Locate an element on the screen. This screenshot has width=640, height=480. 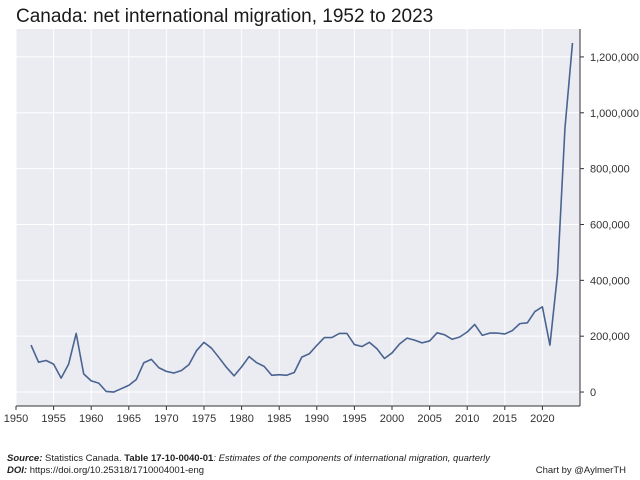
x-tick-label: 1975 is located at coordinates (204, 419).